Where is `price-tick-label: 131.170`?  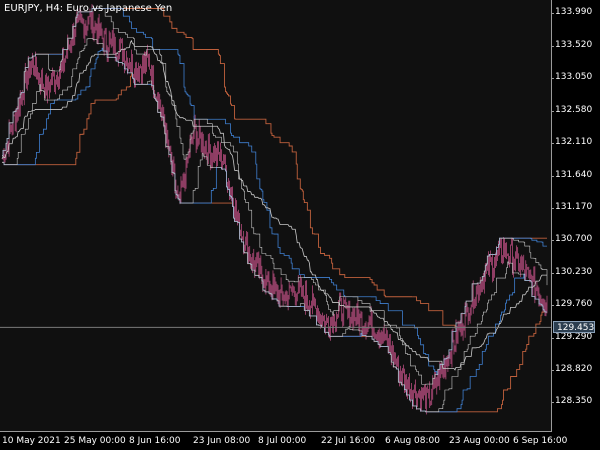
price-tick-label: 131.170 is located at coordinates (571, 206).